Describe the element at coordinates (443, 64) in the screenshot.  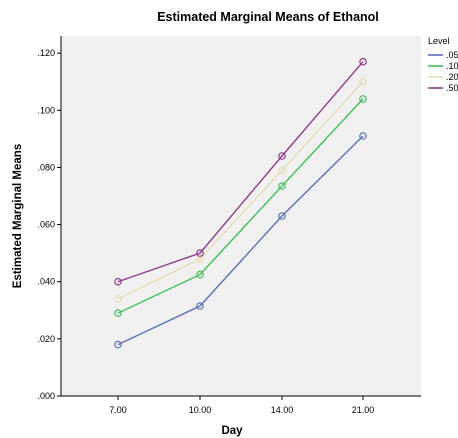
I see `legend: Level .05.10.20.50` at that location.